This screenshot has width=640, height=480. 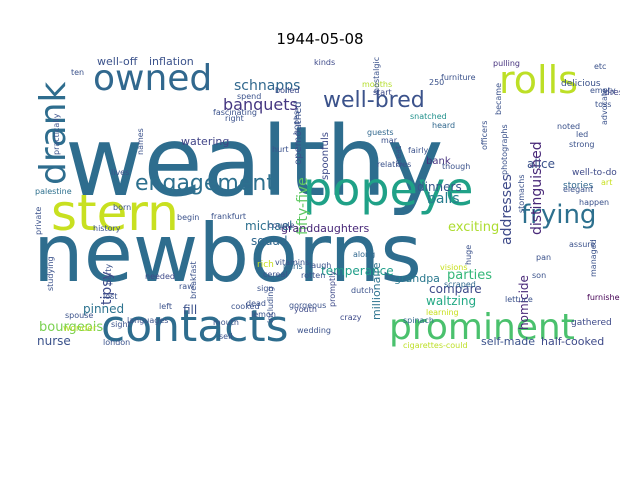 What do you see at coordinates (325, 228) in the screenshot?
I see `word-cloud-word: granddaughters` at bounding box center [325, 228].